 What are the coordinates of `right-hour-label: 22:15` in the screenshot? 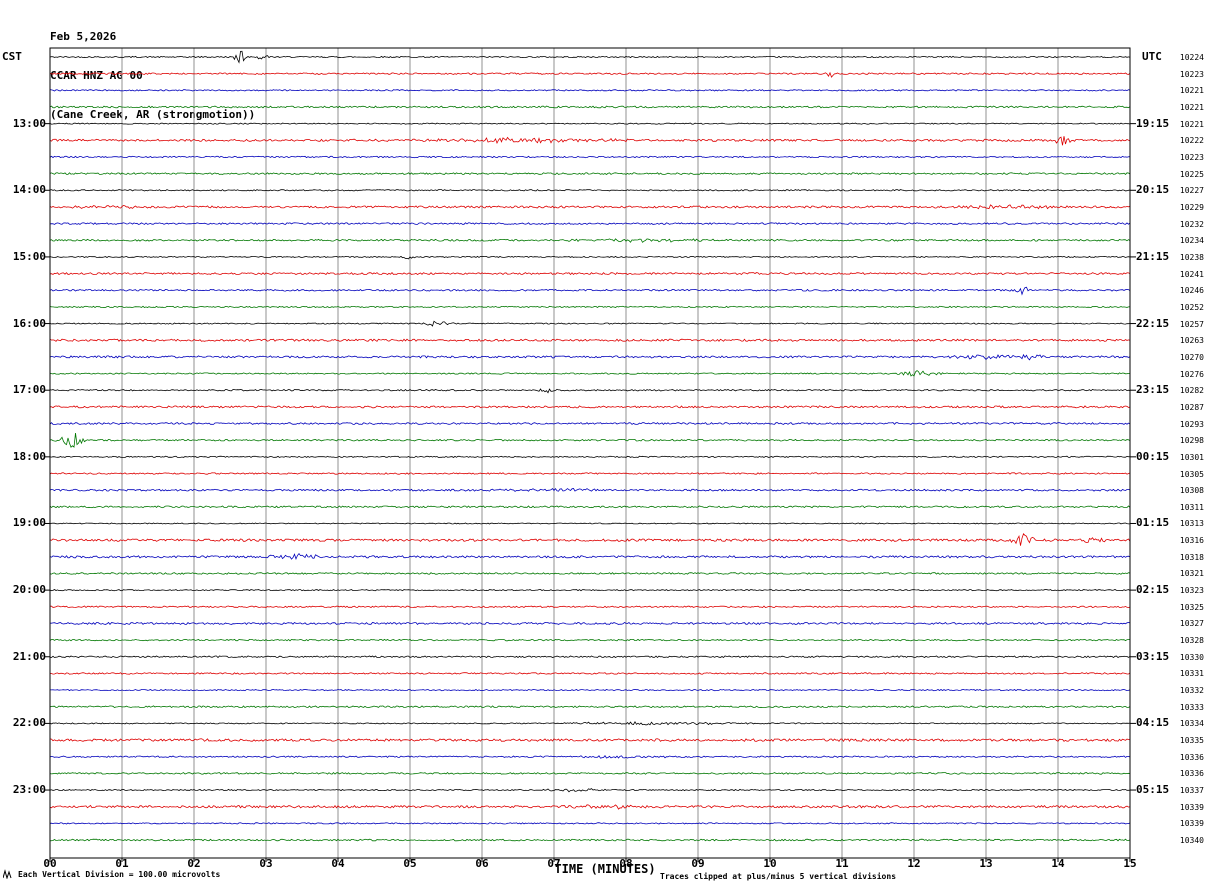 It's located at (1153, 323).